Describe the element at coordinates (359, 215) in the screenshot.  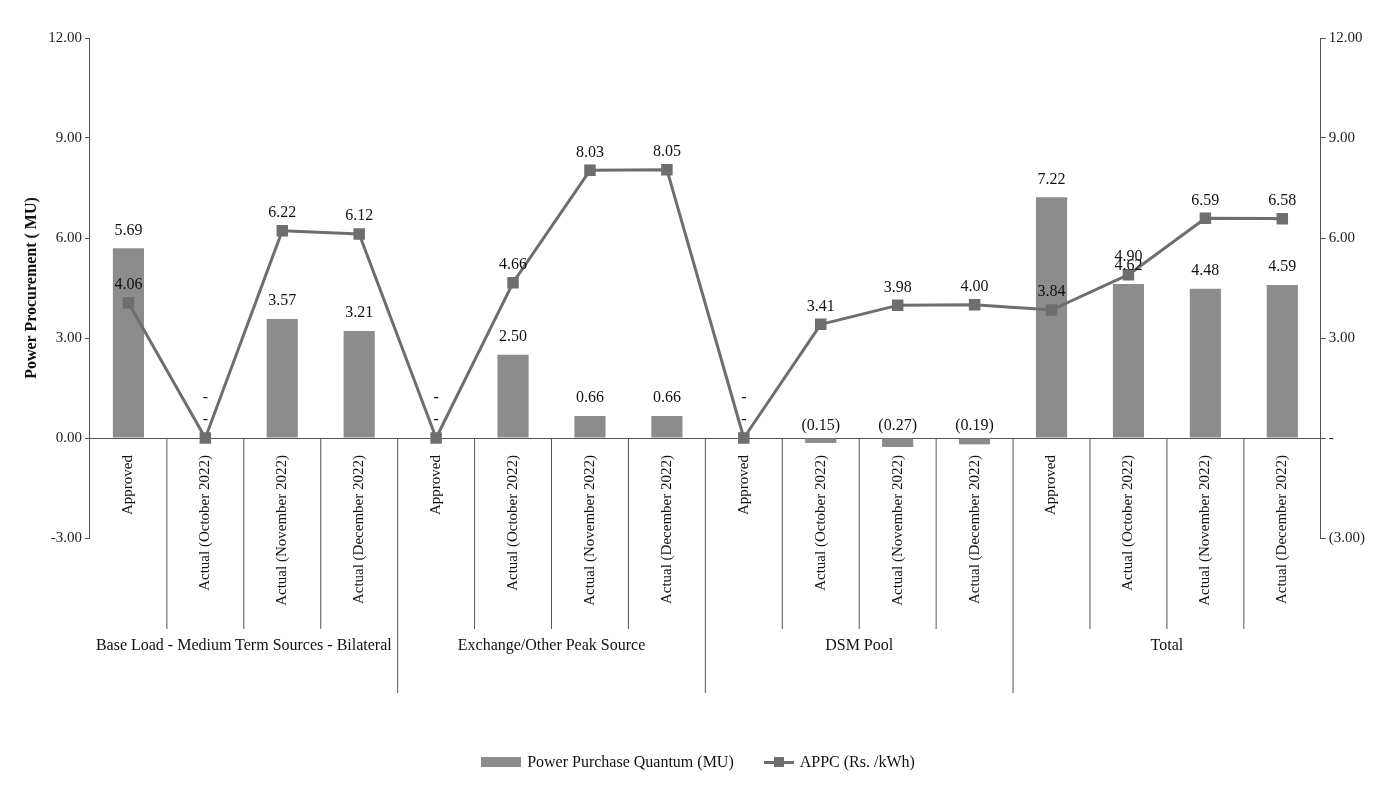
I see `data-label: 6.12` at that location.